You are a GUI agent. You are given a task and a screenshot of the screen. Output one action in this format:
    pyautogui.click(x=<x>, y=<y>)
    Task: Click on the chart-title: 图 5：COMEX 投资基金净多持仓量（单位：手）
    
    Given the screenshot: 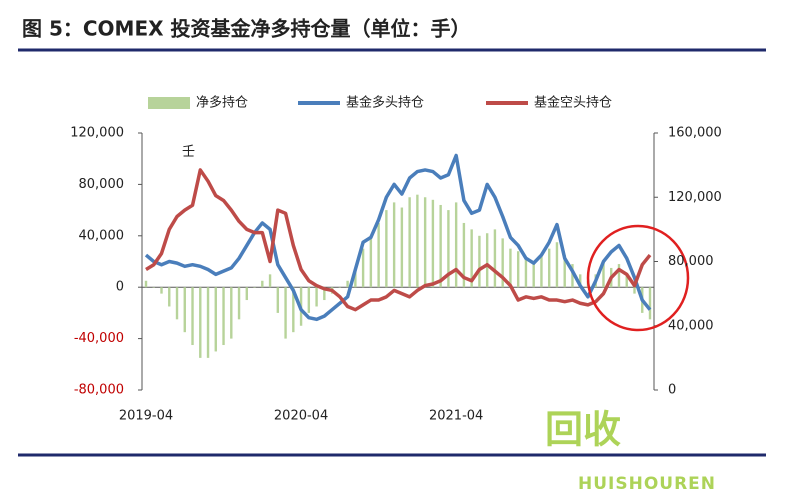 What is the action you would take?
    pyautogui.click(x=246, y=29)
    